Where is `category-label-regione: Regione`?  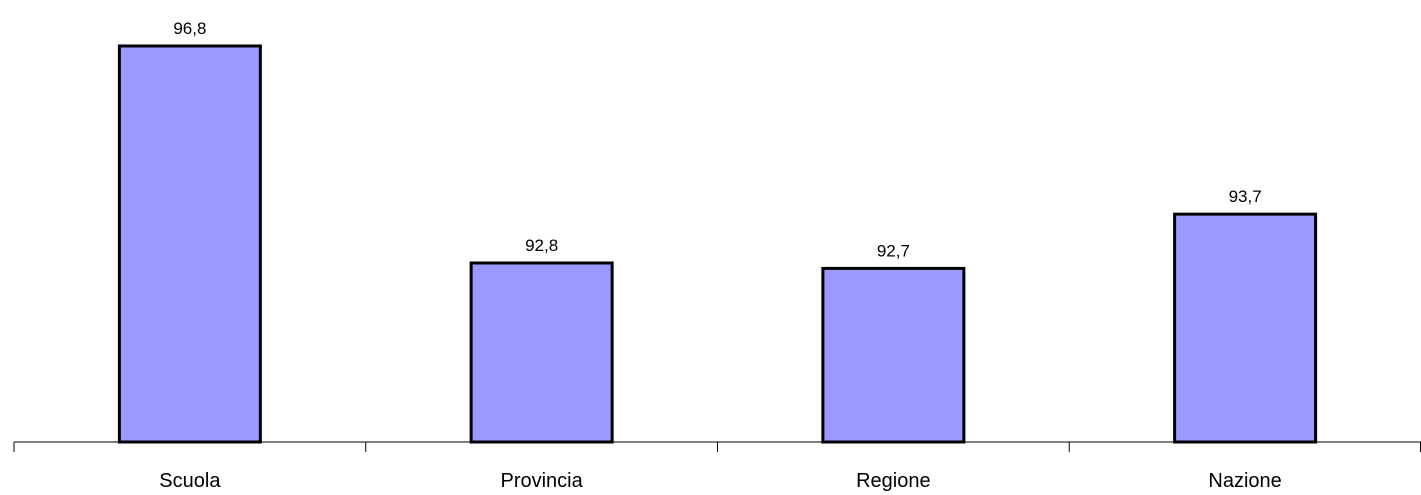 category-label-regione: Regione is located at coordinates (893, 481).